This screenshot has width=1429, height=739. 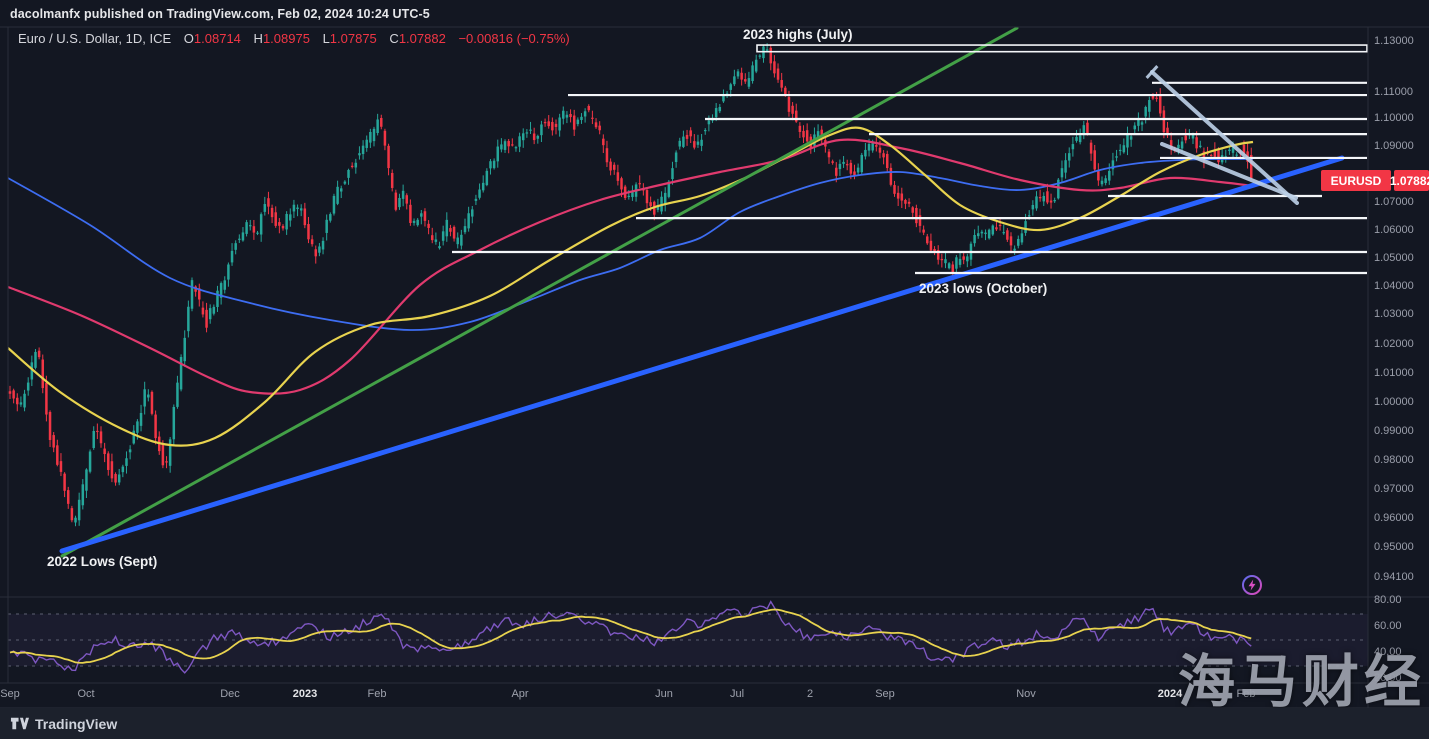 I want to click on time-tick-label: Apr, so click(x=520, y=694).